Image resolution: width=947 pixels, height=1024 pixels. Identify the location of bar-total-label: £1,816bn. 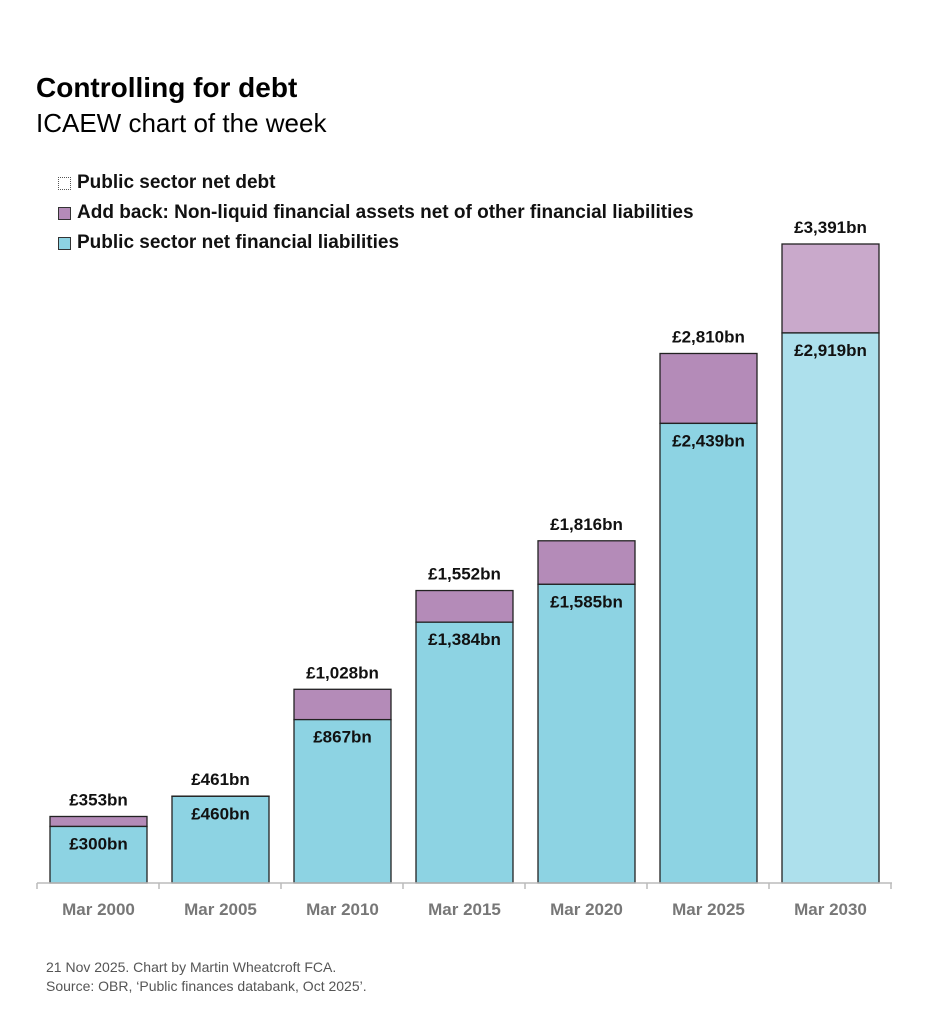
(586, 524).